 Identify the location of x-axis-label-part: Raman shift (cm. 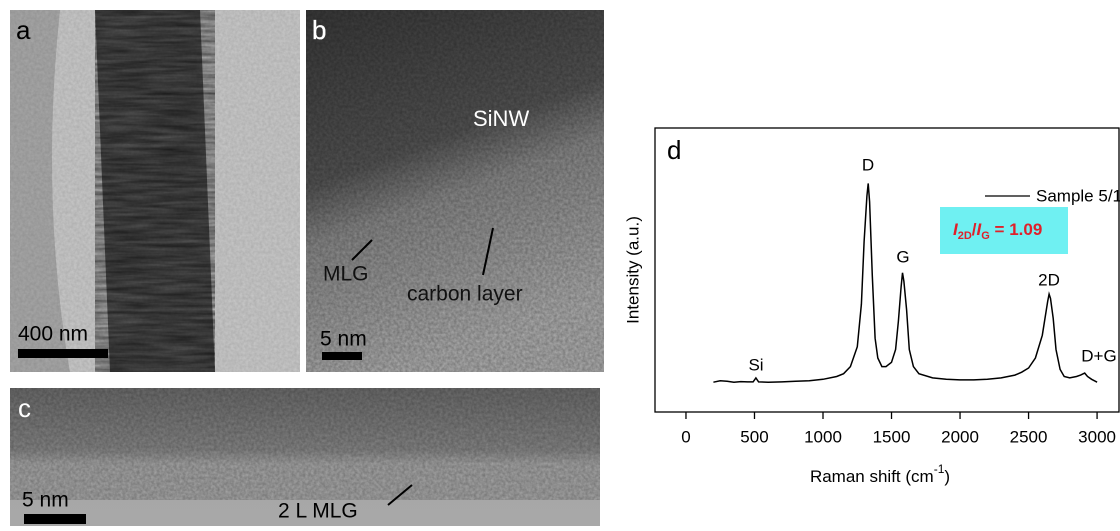
(872, 476).